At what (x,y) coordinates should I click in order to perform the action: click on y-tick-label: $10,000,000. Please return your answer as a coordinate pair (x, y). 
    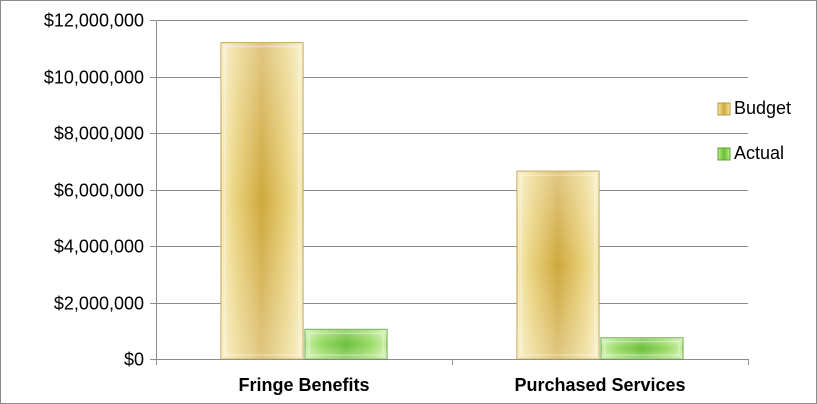
    Looking at the image, I should click on (94, 78).